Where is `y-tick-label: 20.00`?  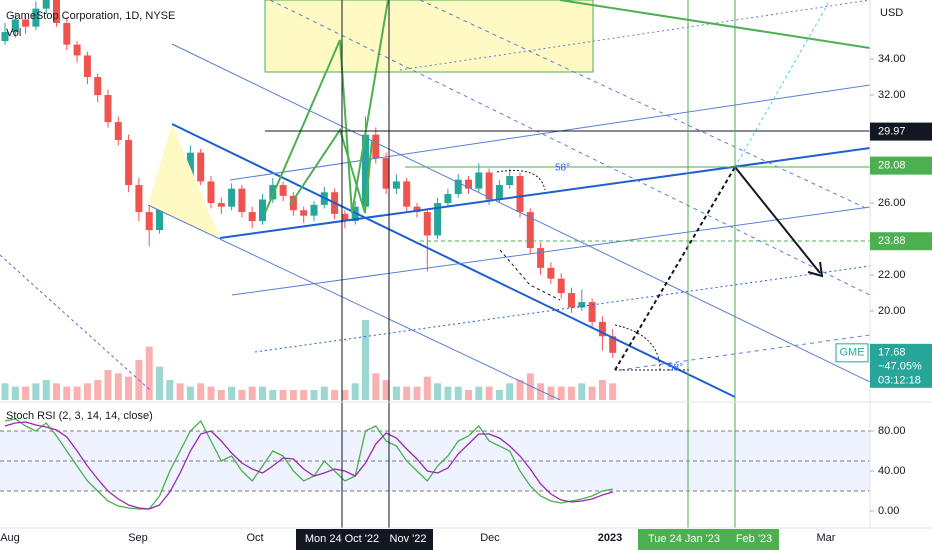
y-tick-label: 20.00 is located at coordinates (892, 311).